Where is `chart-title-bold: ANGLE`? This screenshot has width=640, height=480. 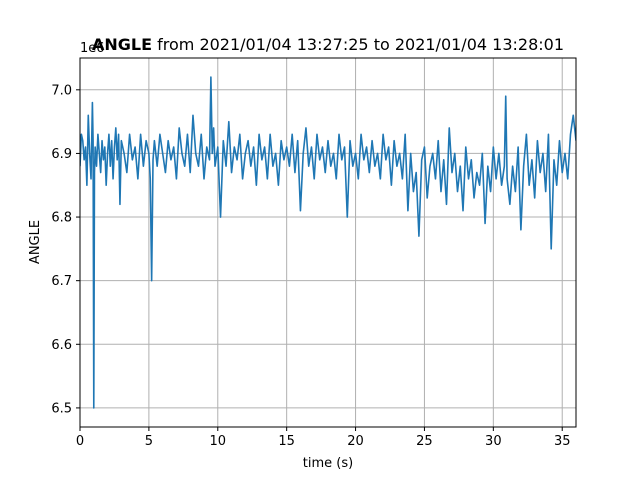
chart-title-bold: ANGLE is located at coordinates (122, 44).